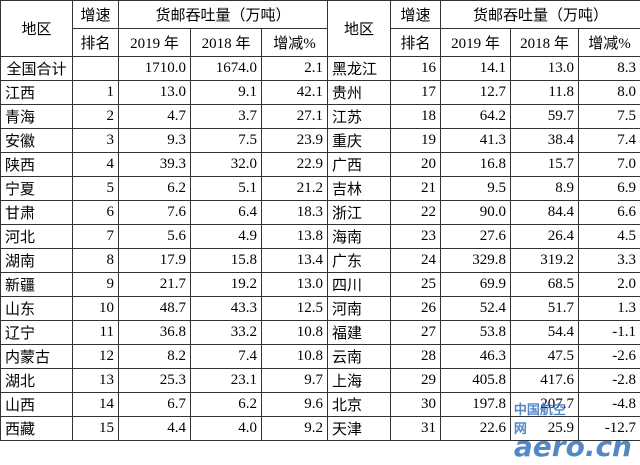 The height and width of the screenshot is (465, 640). Describe the element at coordinates (320, 260) in the screenshot. I see `table-row: 湖南 8 17.9 15.8 13.4 广东 24 329.8 319.2 3.3` at that location.